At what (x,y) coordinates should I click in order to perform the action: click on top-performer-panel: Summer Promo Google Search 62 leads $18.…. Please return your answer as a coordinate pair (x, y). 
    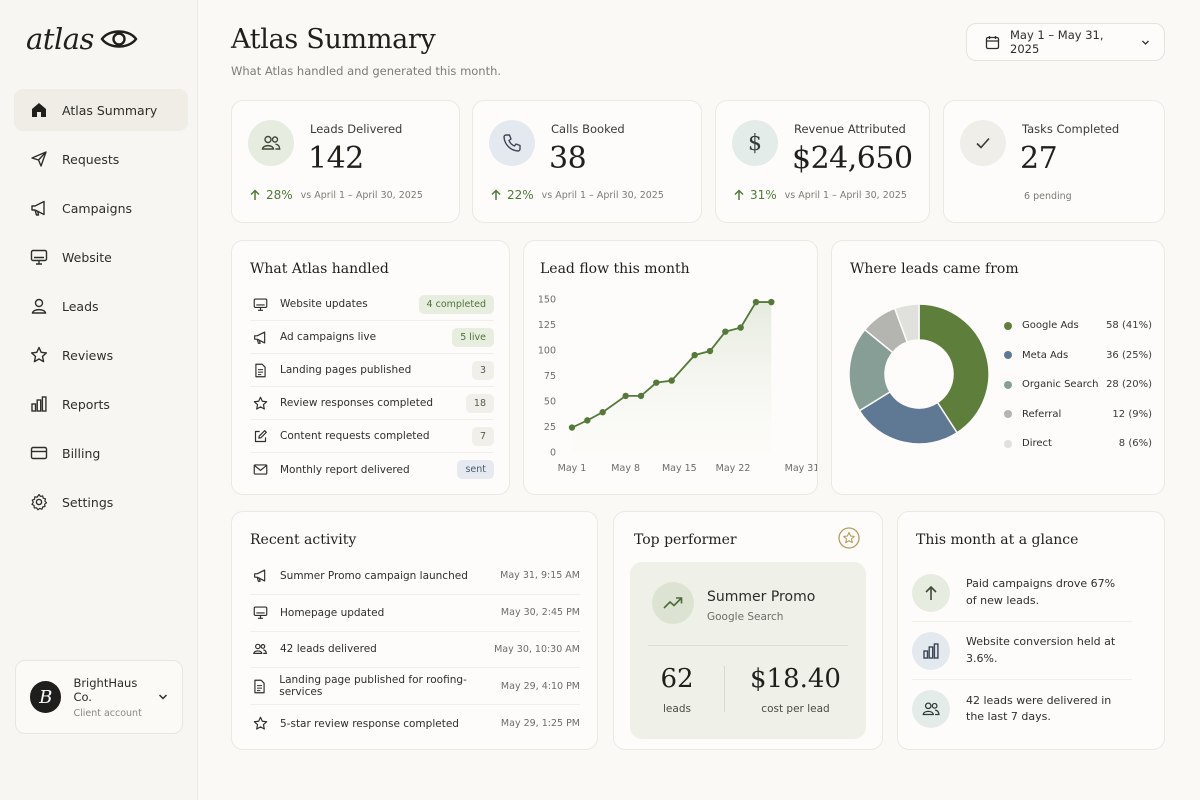
    Looking at the image, I should click on (748, 650).